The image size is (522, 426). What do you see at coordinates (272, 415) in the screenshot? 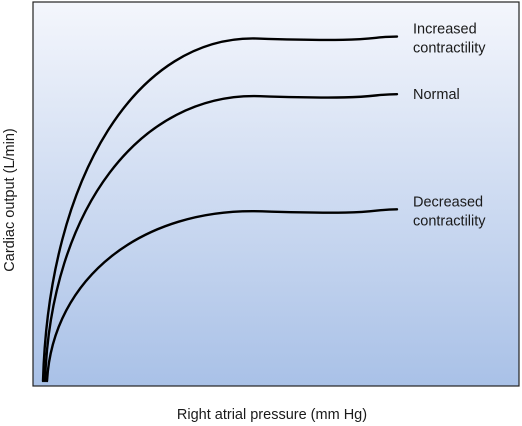
I see `x-axis-label: Right atrial pressure (mm Hg)` at bounding box center [272, 415].